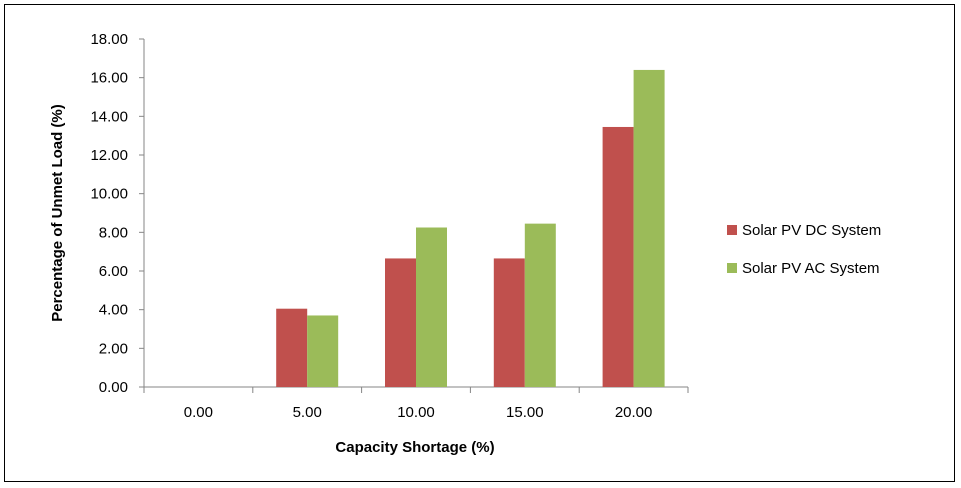 The image size is (961, 488). Describe the element at coordinates (307, 412) in the screenshot. I see `x-tick-label: 5.00` at that location.